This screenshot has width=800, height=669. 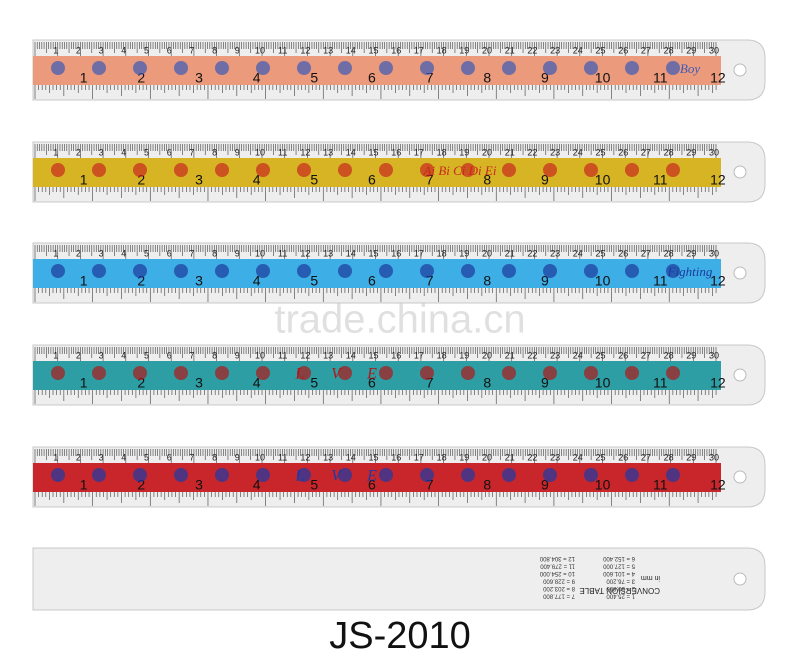 I want to click on conversion-header: in mm, so click(x=650, y=577).